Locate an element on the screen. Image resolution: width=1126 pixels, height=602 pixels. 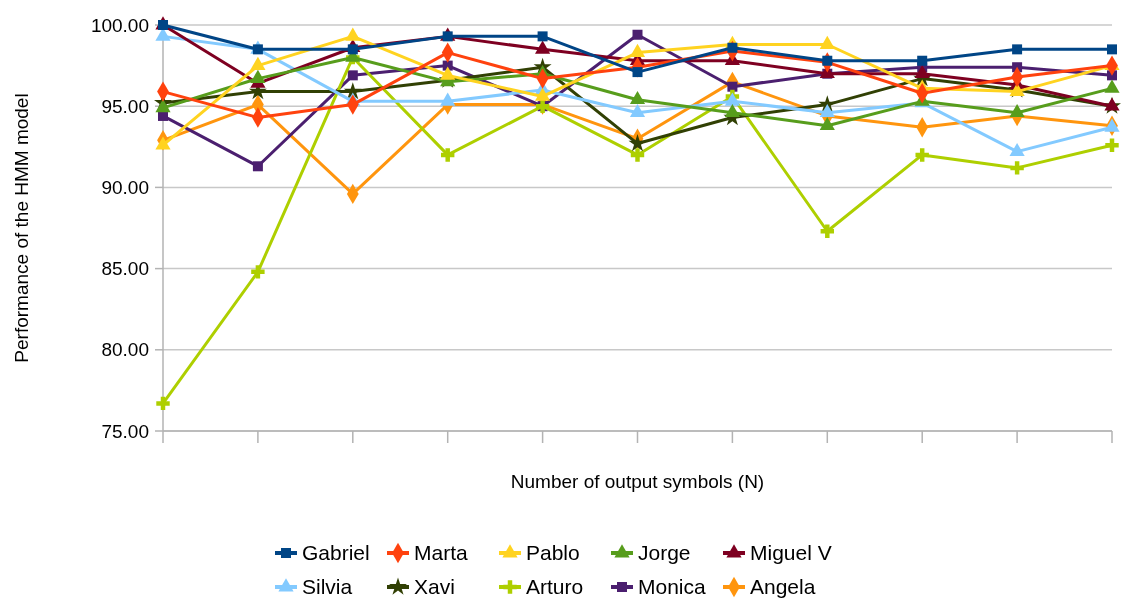
x-axis-title: Number of output symbols (N) is located at coordinates (637, 481).